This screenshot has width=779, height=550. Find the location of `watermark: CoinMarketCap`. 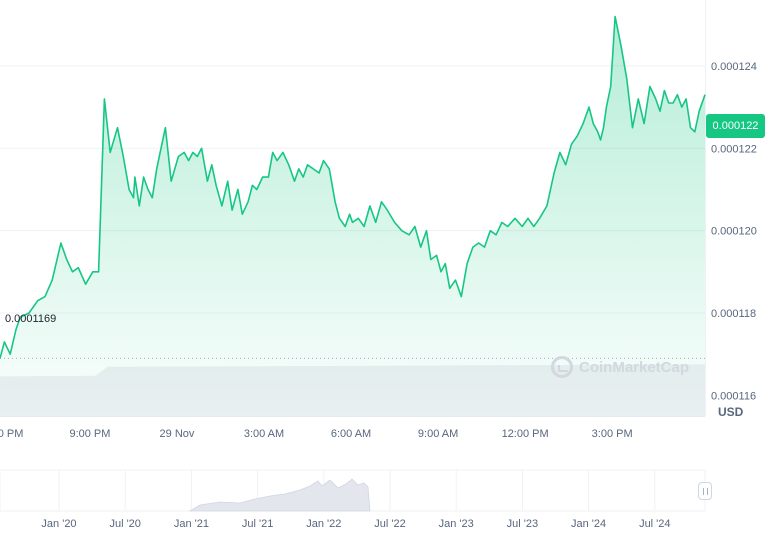

watermark: CoinMarketCap is located at coordinates (620, 367).